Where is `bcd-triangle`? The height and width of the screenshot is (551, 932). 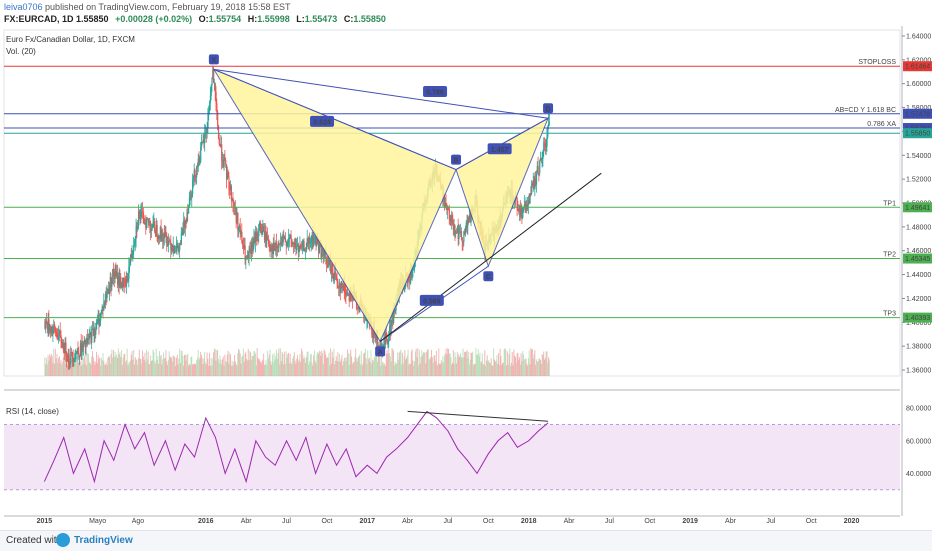 bcd-triangle is located at coordinates (502, 192).